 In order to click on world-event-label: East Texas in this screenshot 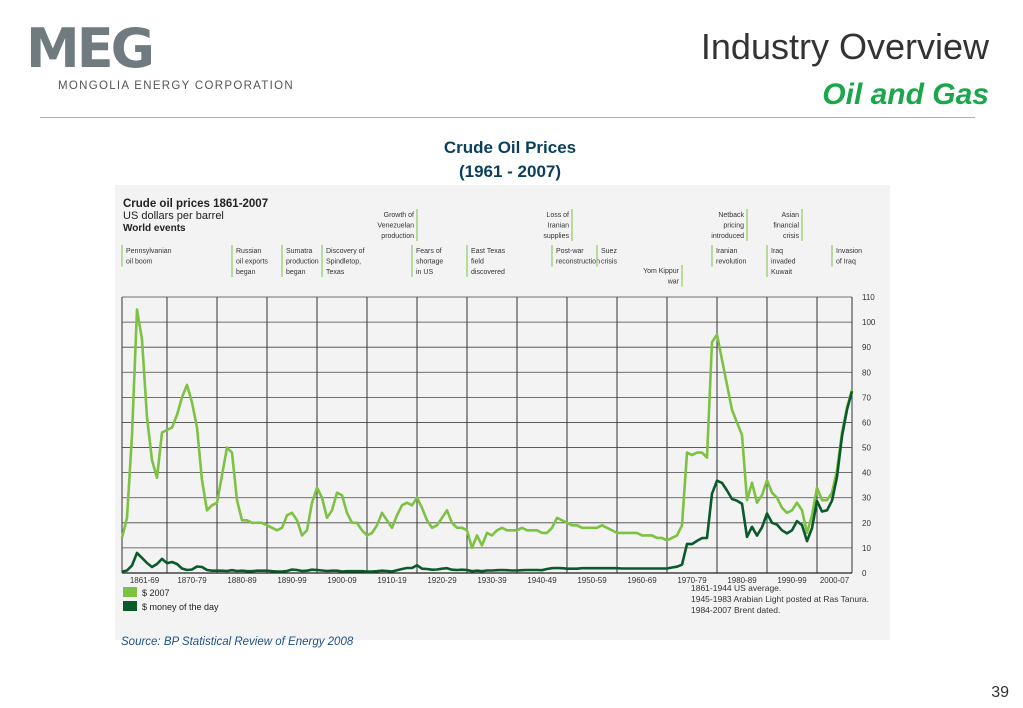, I will do `click(488, 251)`.